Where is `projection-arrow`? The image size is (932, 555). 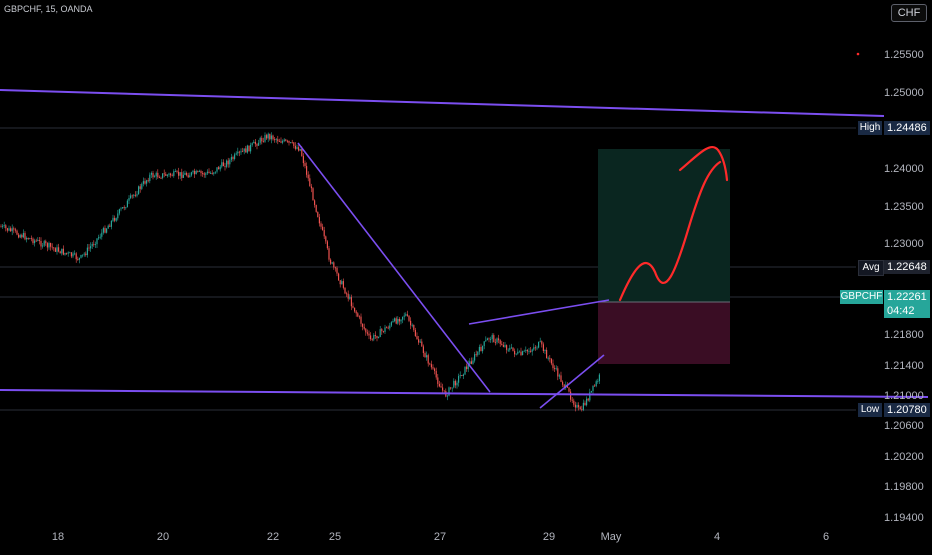 projection-arrow is located at coordinates (670, 231).